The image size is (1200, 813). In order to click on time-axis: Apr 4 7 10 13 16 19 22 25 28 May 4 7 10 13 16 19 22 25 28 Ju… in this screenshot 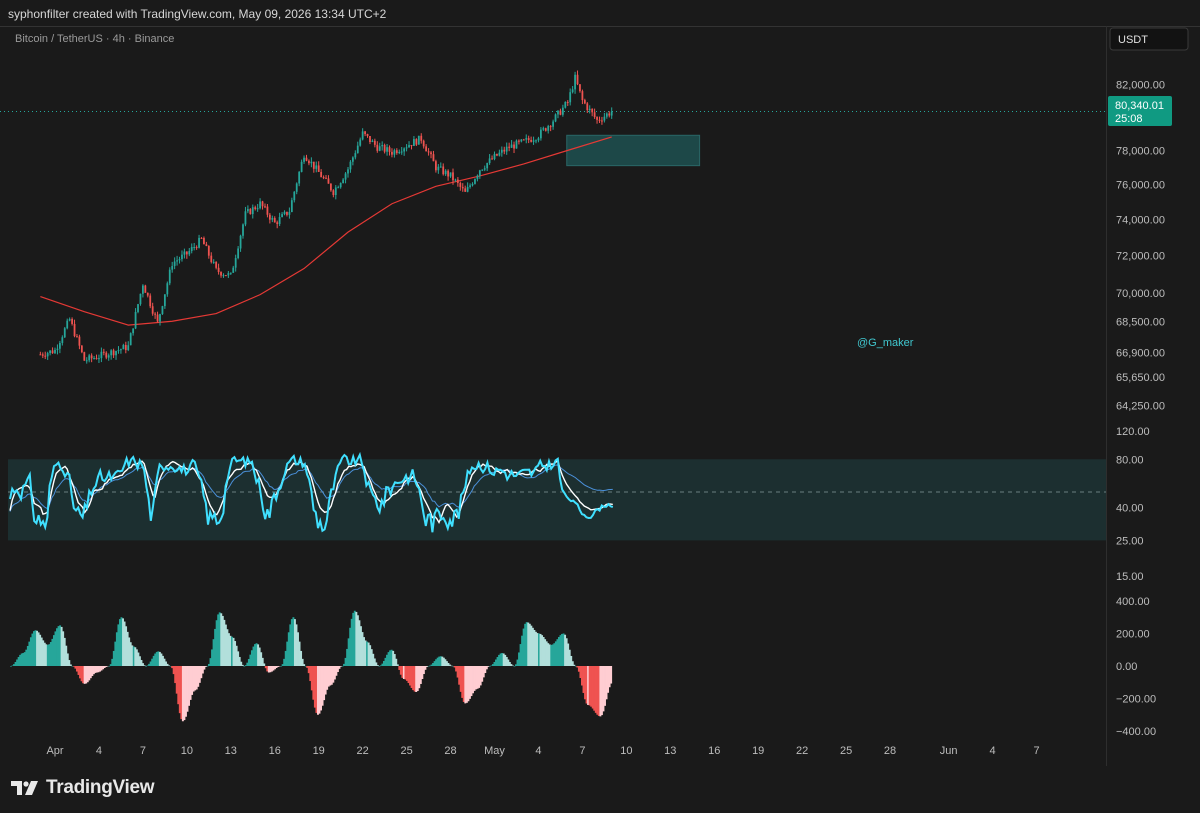, I will do `click(542, 751)`.